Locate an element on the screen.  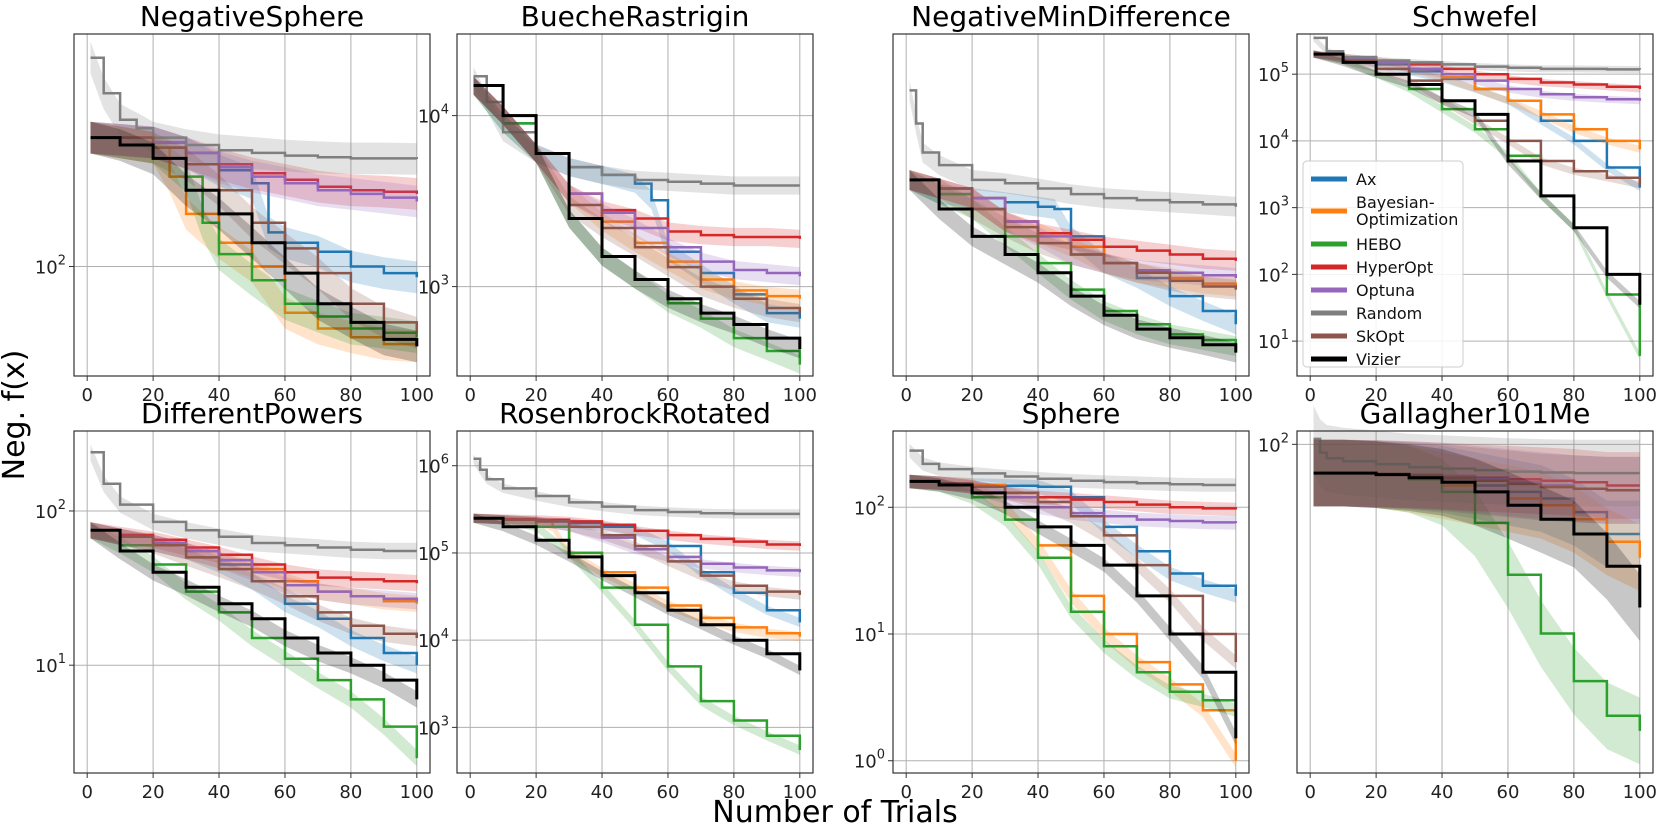
subplot-title: NegativeMinDifference is located at coordinates (1071, 16).